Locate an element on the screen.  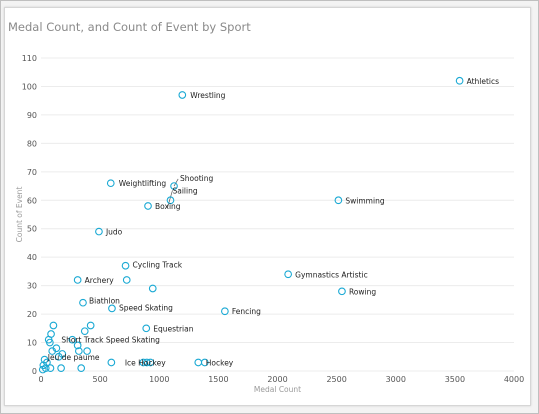
x-tick-label: 4000 is located at coordinates (514, 379).